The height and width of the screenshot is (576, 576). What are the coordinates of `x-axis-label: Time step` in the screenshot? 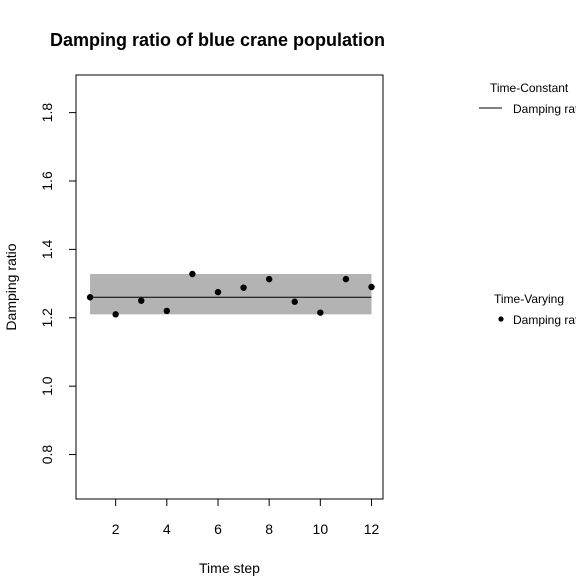 It's located at (229, 568).